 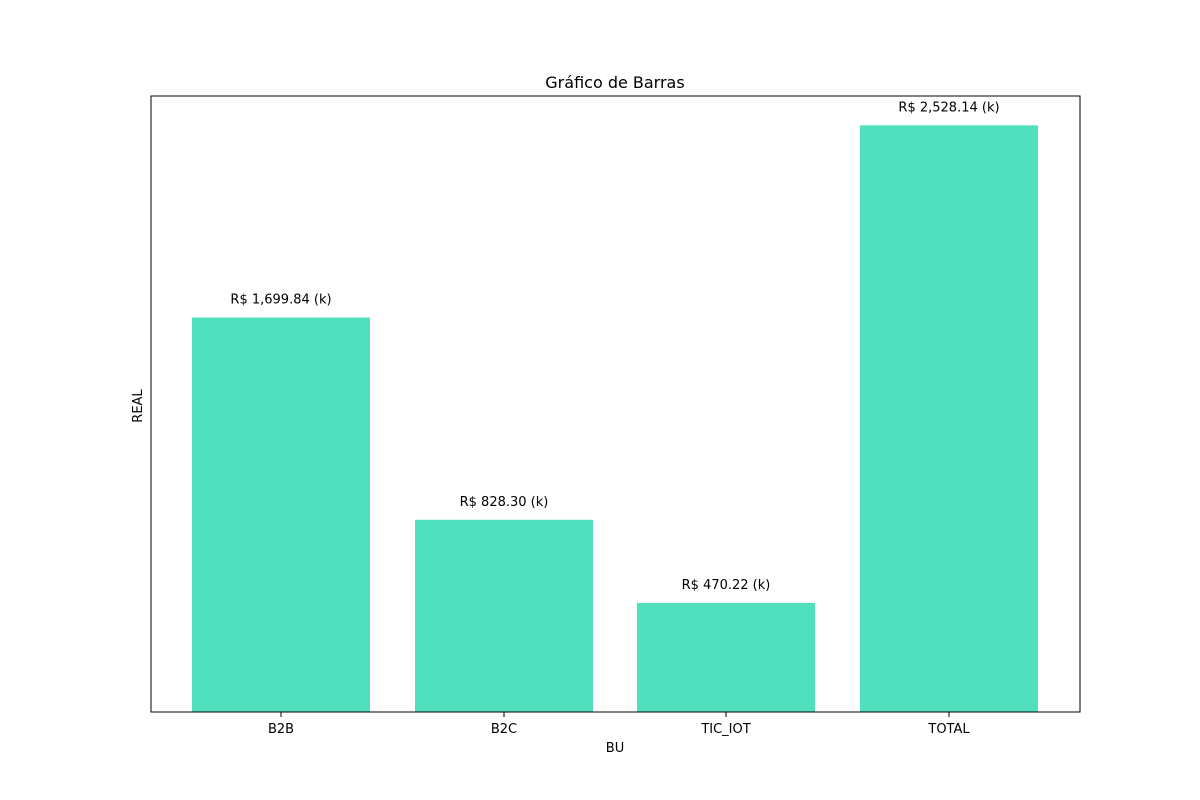 I want to click on bar-tic-iot, so click(x=726, y=657).